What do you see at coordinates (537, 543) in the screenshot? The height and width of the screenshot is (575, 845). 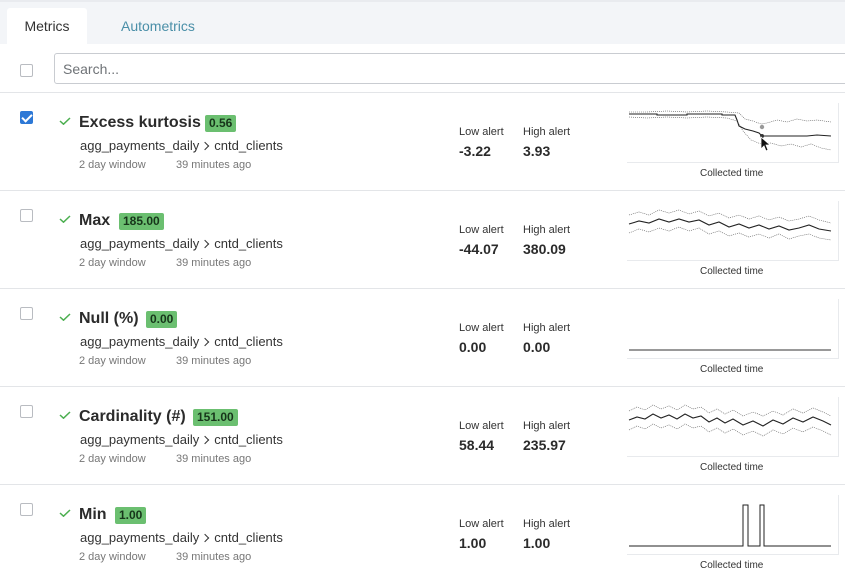 I see `high-alert-value: 1.00` at bounding box center [537, 543].